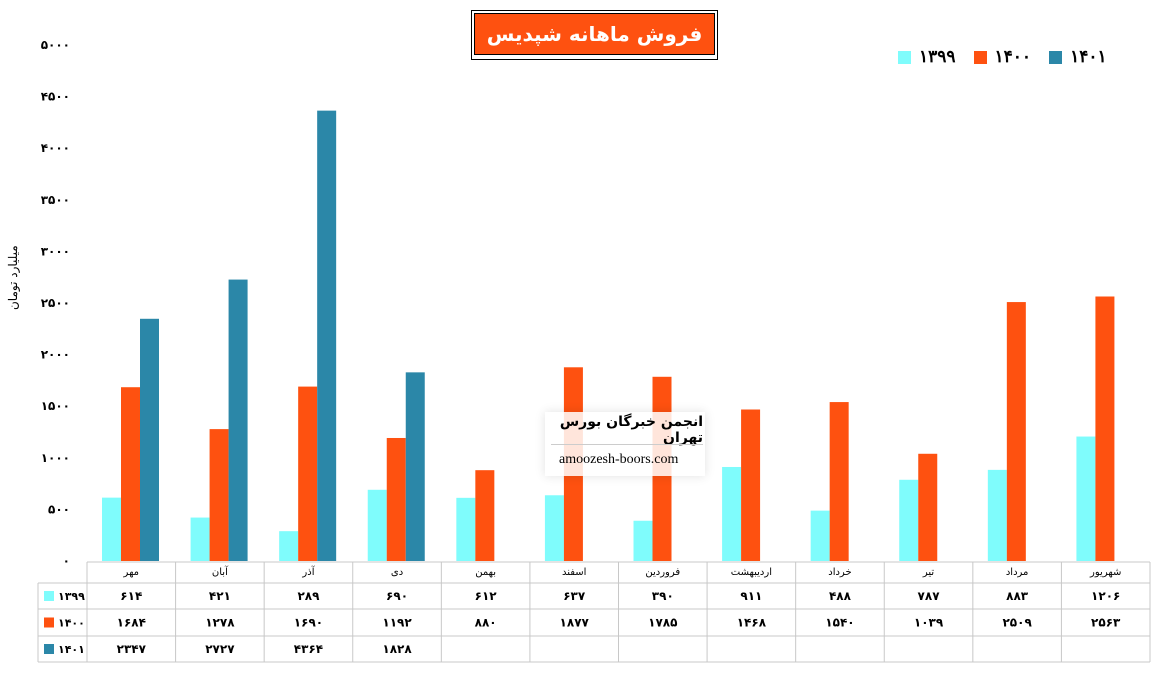  Describe the element at coordinates (574, 572) in the screenshot. I see `x-tick-label: اسفند` at that location.